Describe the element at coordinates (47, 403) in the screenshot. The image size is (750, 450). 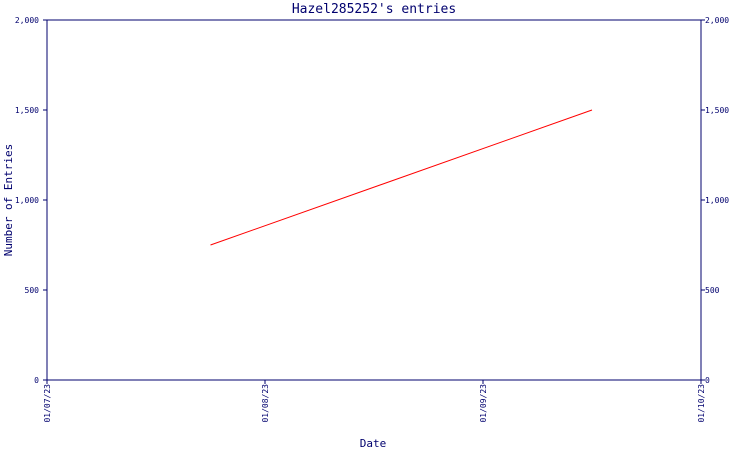
I see `x-tick-label: 01/07/23` at that location.